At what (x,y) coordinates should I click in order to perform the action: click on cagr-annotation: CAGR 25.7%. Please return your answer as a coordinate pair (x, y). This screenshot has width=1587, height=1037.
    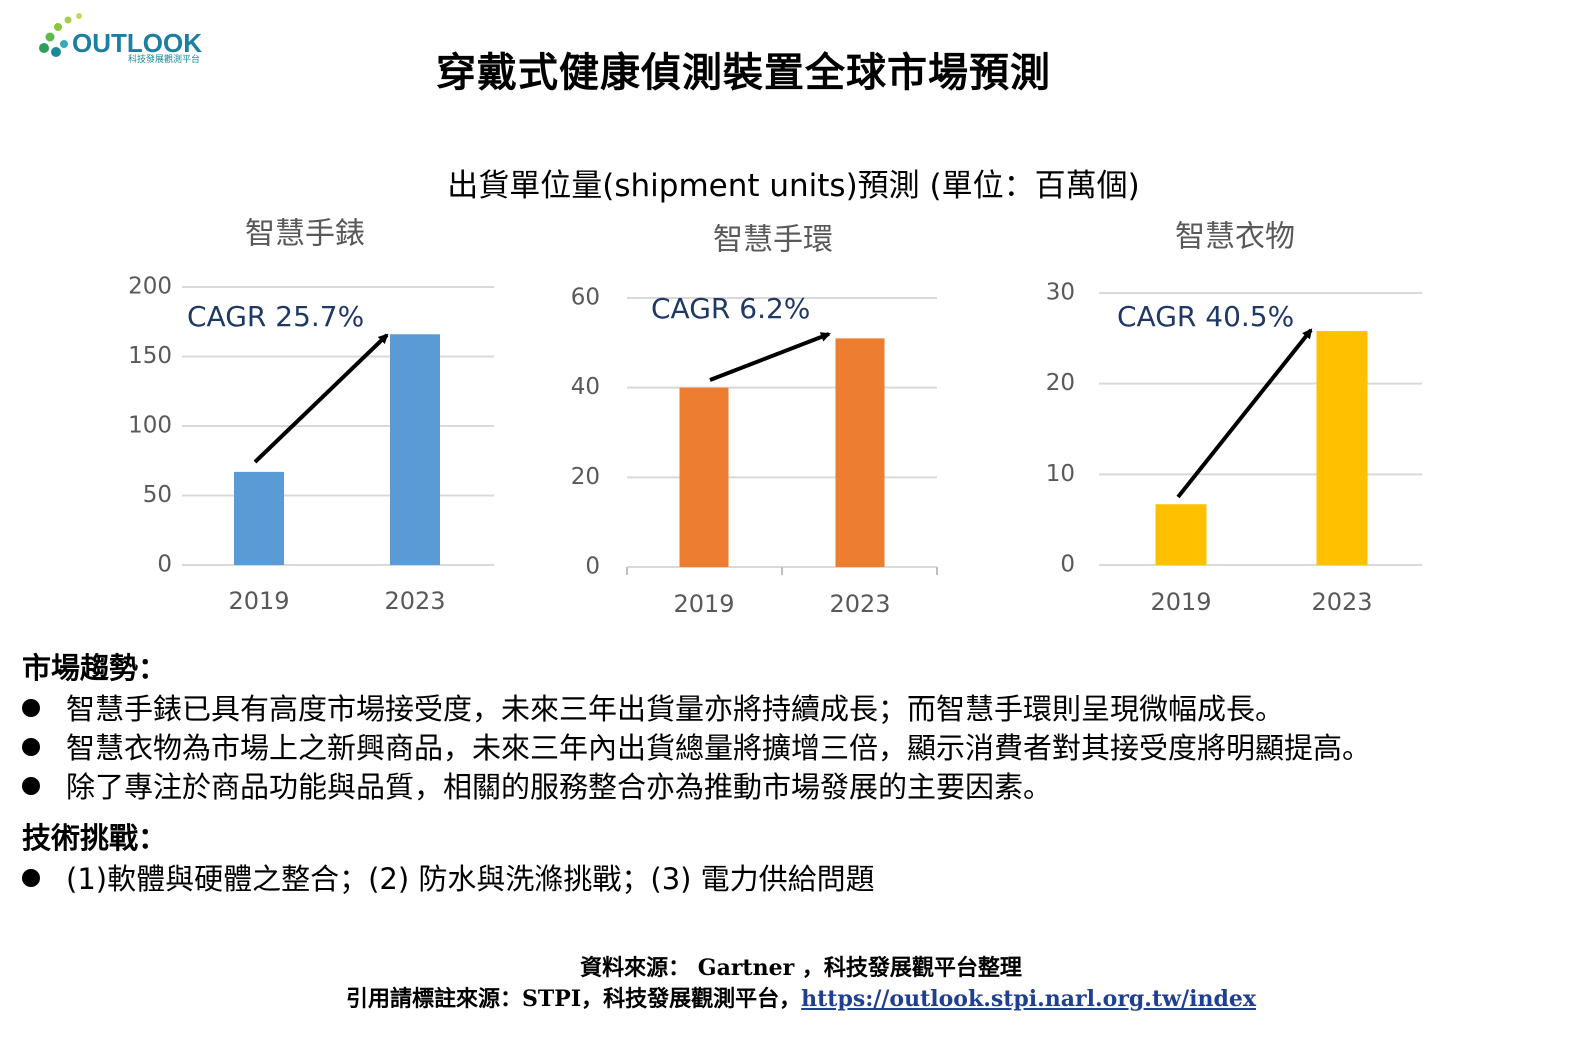
    Looking at the image, I should click on (275, 316).